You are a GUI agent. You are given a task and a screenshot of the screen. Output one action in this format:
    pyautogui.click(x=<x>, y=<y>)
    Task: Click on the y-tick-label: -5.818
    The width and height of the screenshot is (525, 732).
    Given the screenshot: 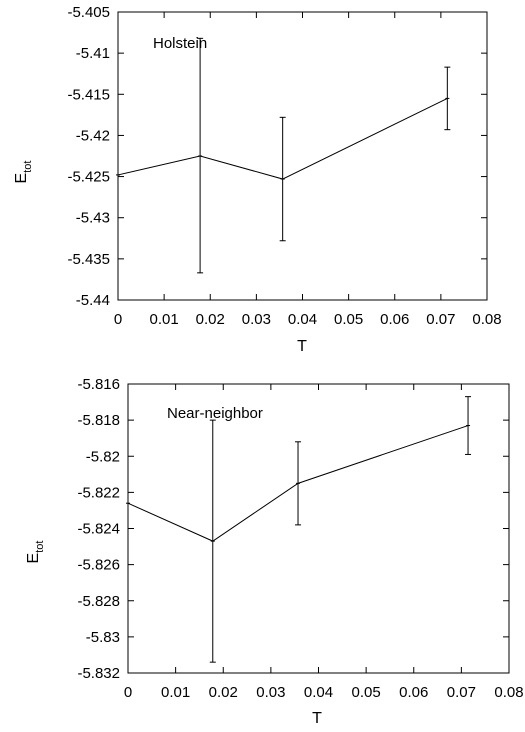 What is the action you would take?
    pyautogui.click(x=98, y=420)
    